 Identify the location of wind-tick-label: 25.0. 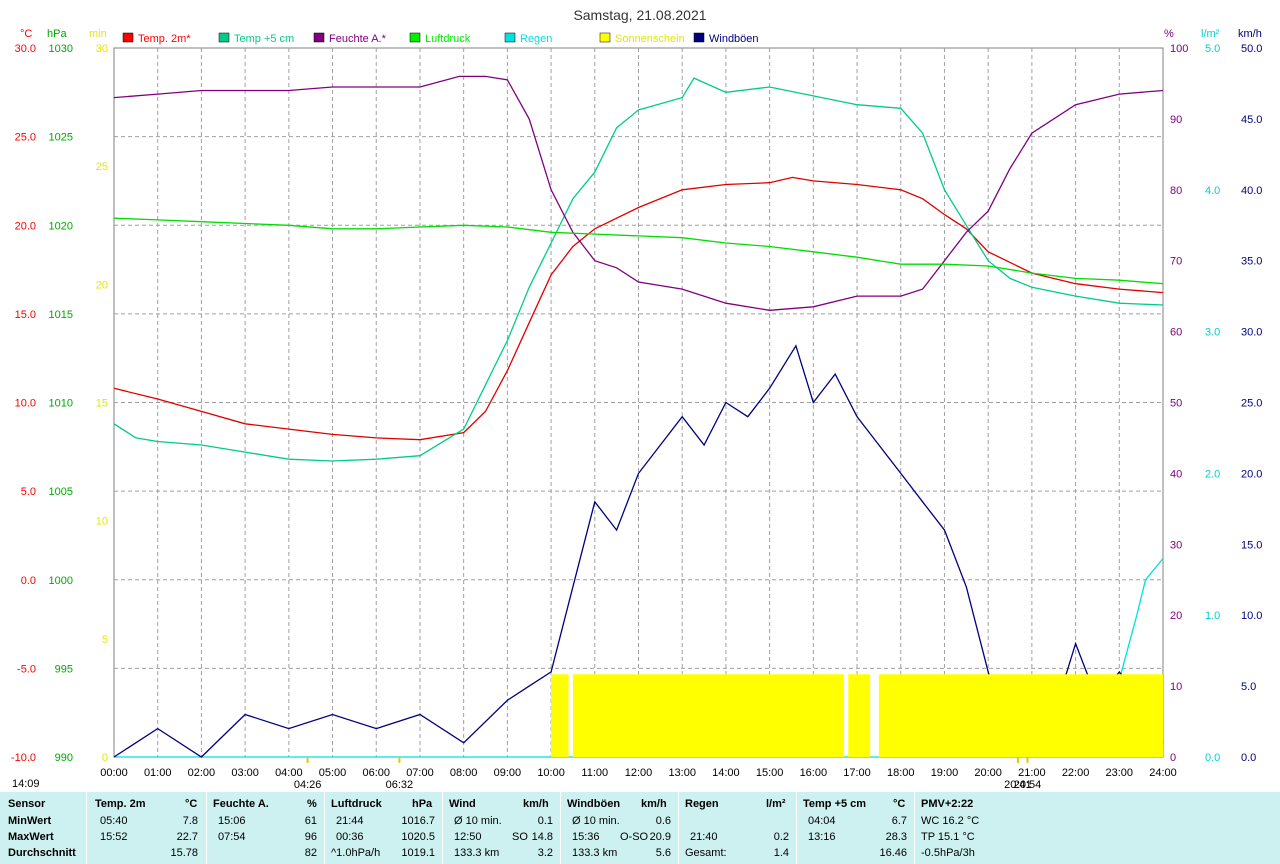
(1251, 404).